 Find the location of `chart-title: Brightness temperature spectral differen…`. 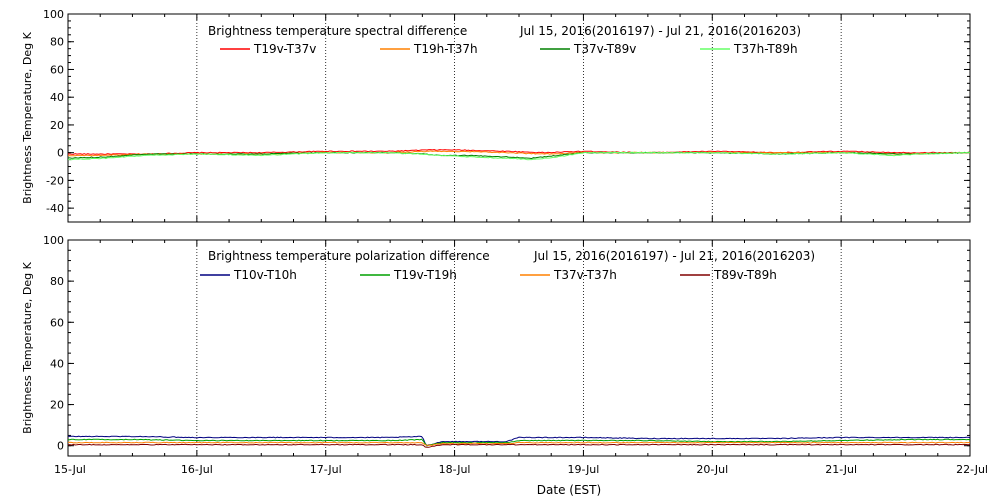

chart-title: Brightness temperature spectral differen… is located at coordinates (337, 31).